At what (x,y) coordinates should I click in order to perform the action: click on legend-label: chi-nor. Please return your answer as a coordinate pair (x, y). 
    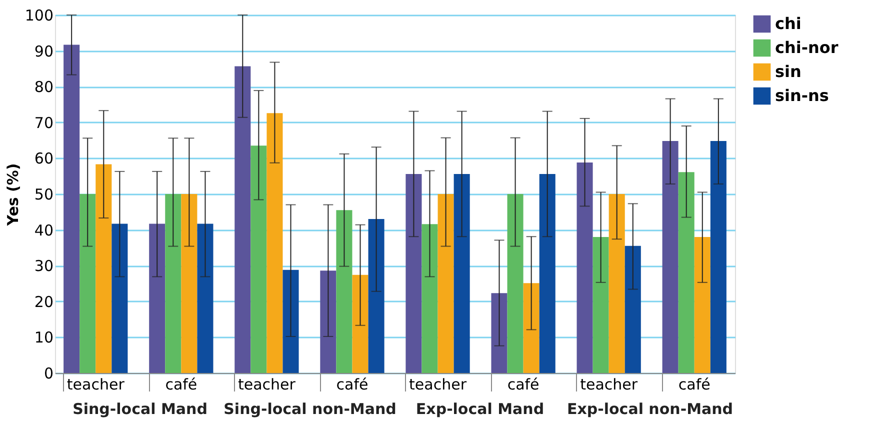
    Looking at the image, I should click on (806, 47).